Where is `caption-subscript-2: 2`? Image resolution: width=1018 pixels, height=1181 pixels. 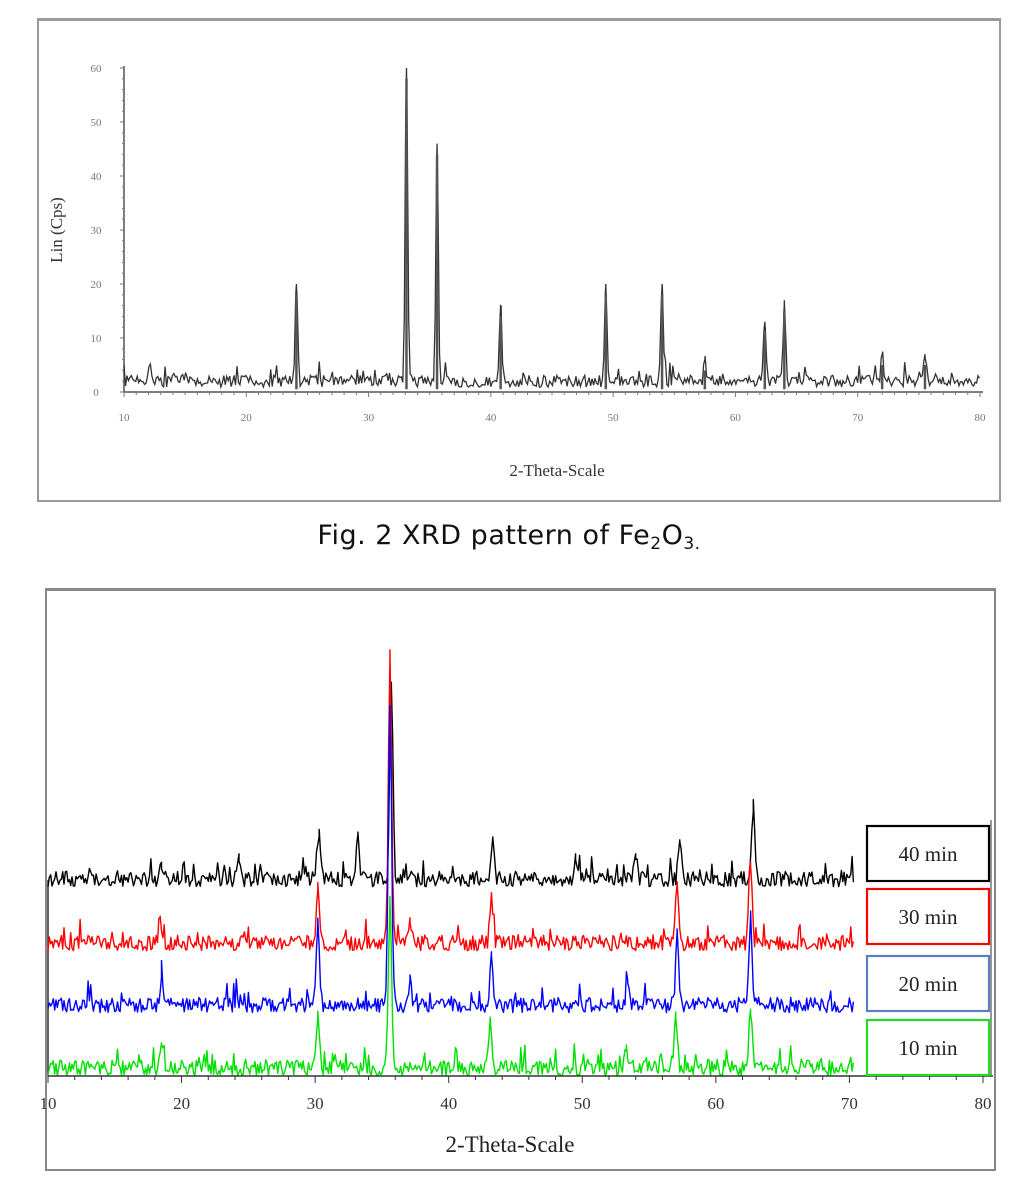 caption-subscript-2: 2 is located at coordinates (656, 544).